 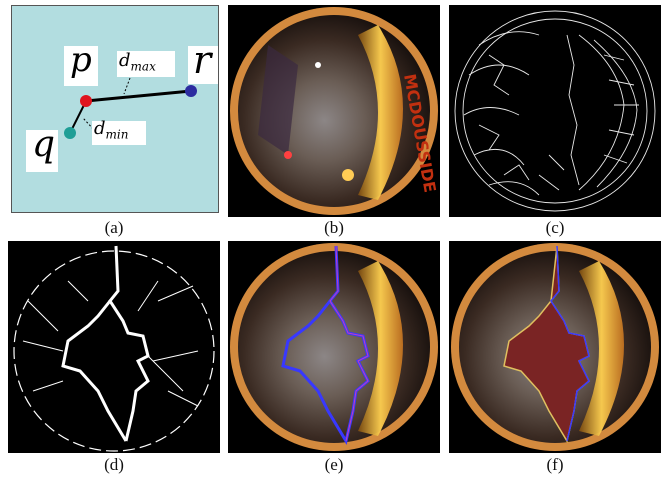 I want to click on overlay-image, so click(x=334, y=347).